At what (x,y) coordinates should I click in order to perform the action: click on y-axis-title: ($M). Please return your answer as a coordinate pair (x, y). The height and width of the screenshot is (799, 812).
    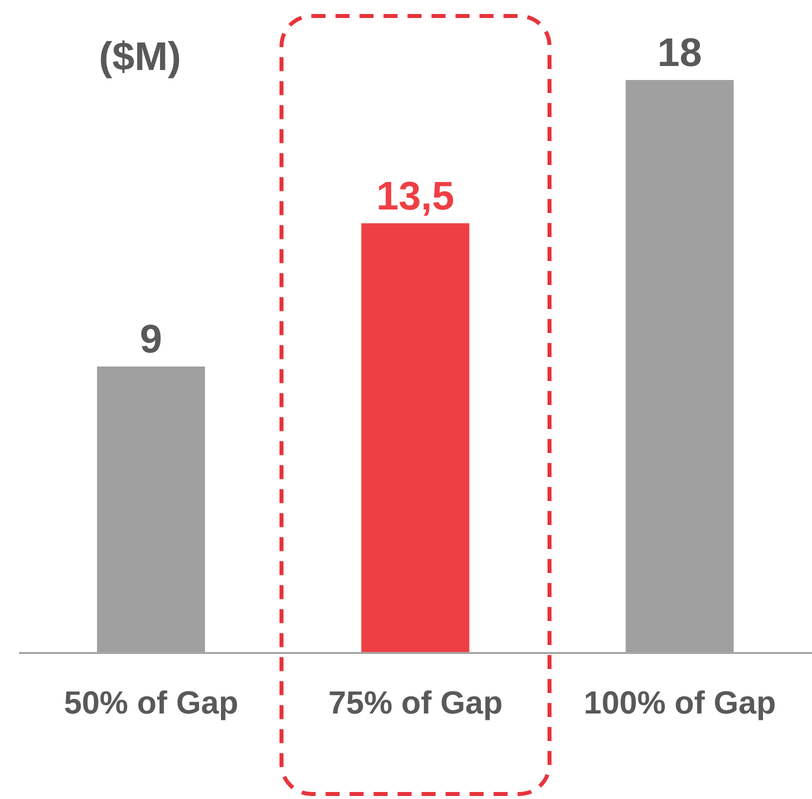
    Looking at the image, I should click on (140, 57).